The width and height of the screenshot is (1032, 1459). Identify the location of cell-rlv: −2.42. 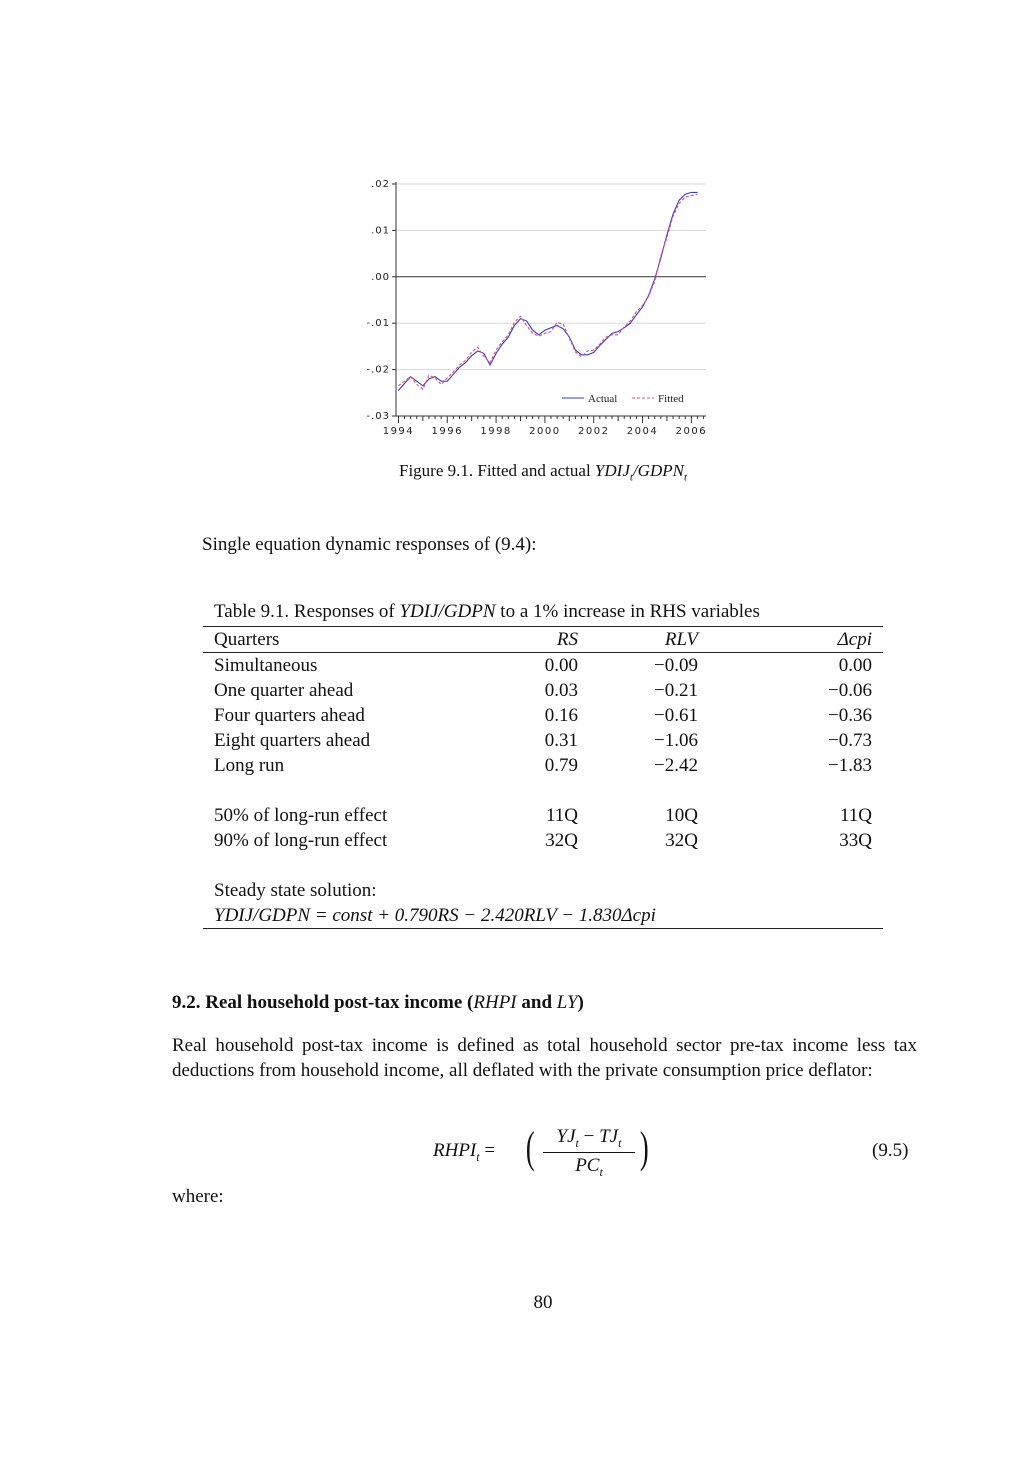
(676, 765).